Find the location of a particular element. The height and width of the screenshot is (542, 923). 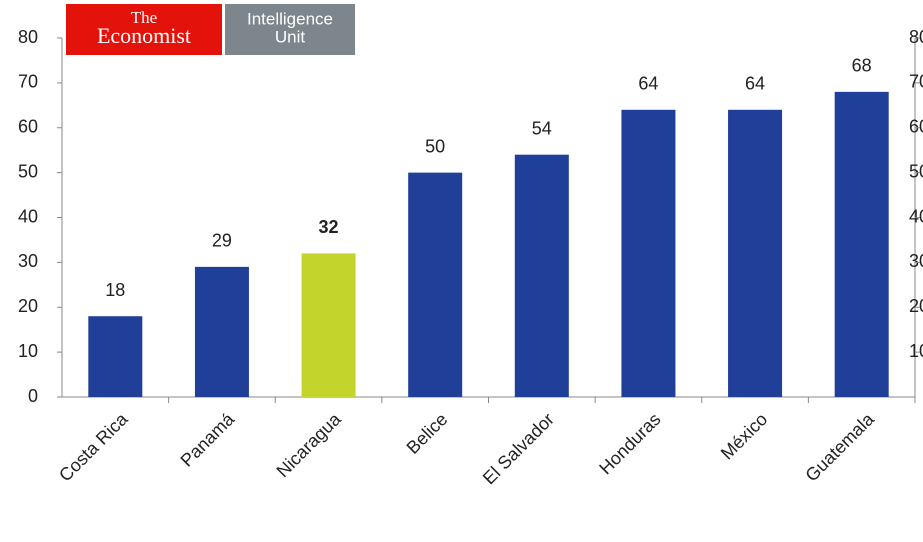

y2-tick-label: 30 is located at coordinates (916, 261).